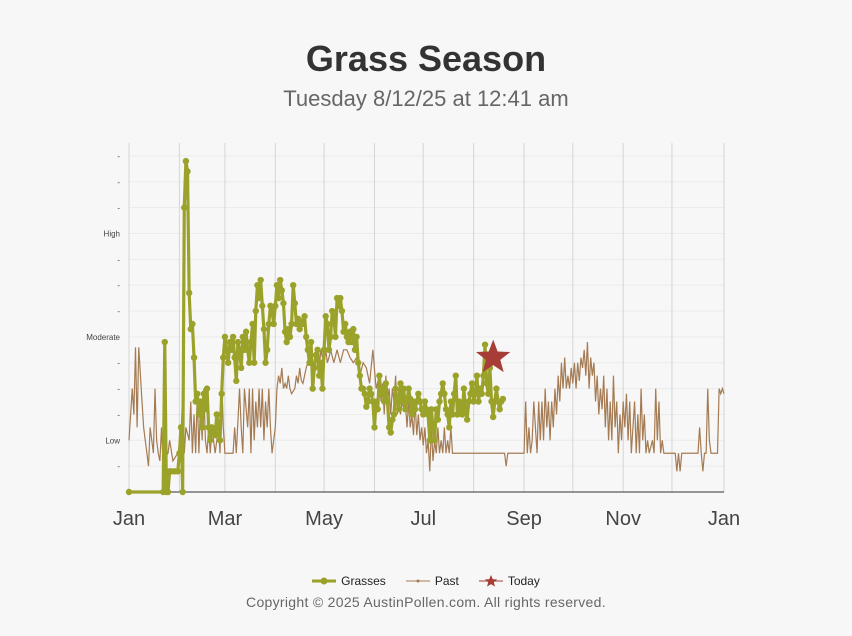 The width and height of the screenshot is (852, 636). I want to click on legend-item-grasses: Grasses, so click(349, 581).